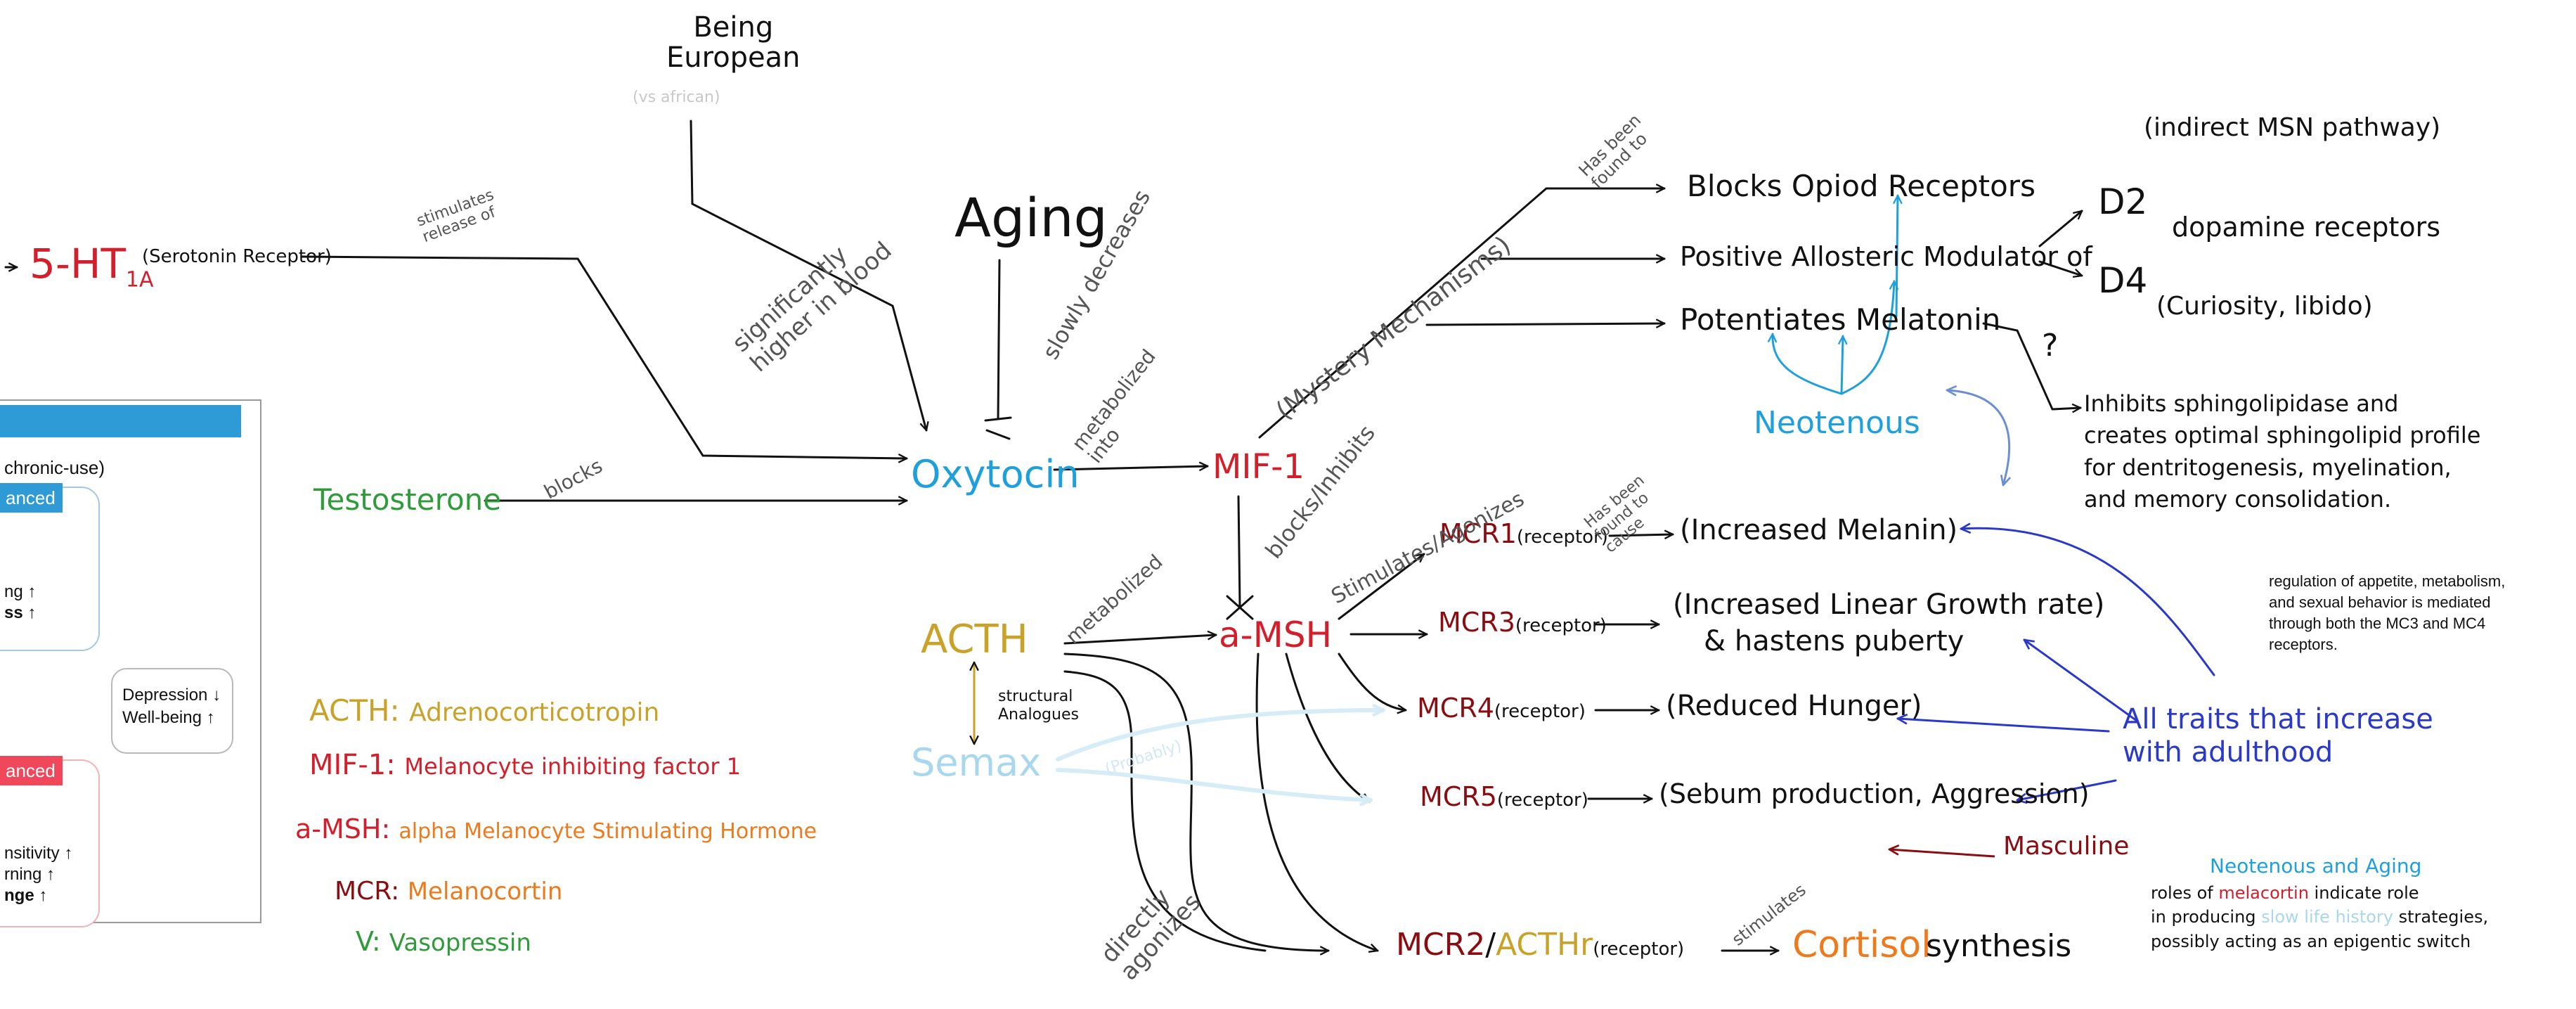 Image resolution: width=2576 pixels, height=1009 pixels. Describe the element at coordinates (1978, 437) in the screenshot. I see `edge-neotenous-melatonin-link` at that location.